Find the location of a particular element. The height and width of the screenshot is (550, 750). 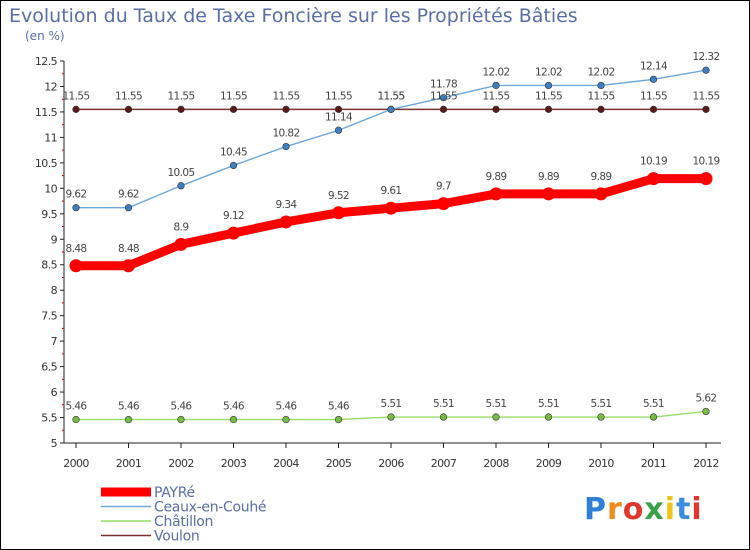

x-tick-label: 2009 is located at coordinates (549, 463).